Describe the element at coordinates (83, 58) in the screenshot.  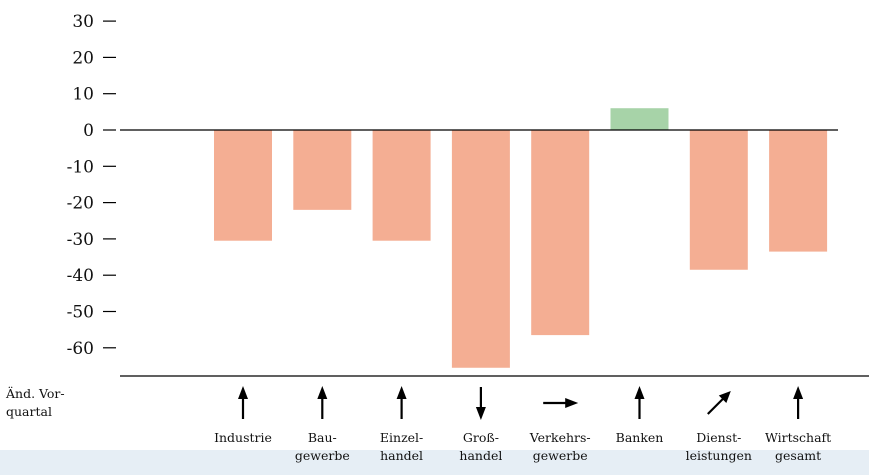
I see `y-tick-label: 20` at that location.